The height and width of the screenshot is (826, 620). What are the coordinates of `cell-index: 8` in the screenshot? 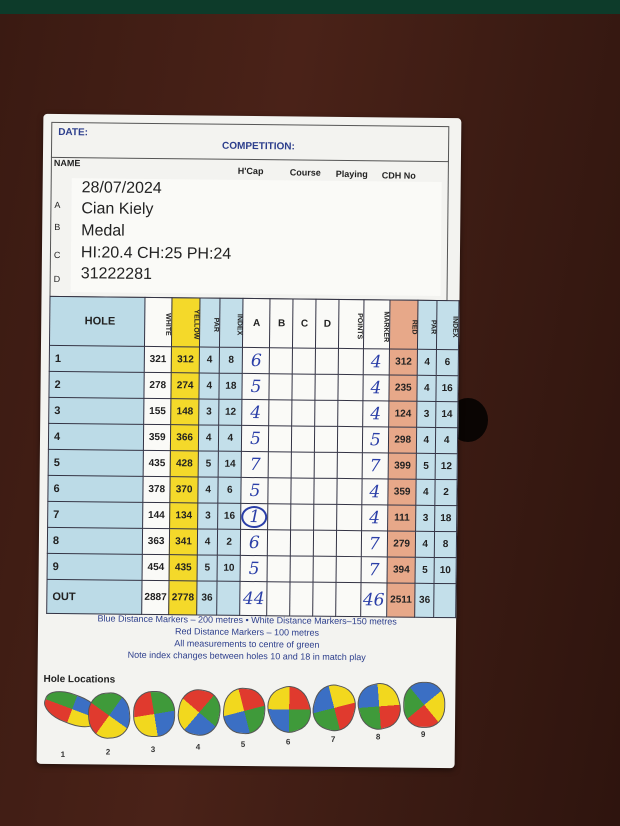 It's located at (231, 360).